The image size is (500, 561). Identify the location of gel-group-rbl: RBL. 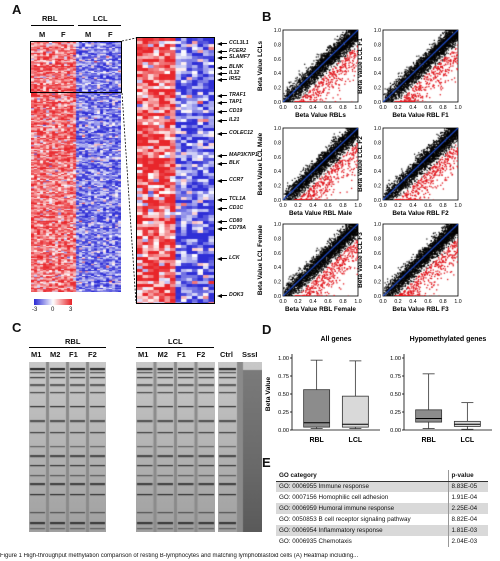
(73, 341).